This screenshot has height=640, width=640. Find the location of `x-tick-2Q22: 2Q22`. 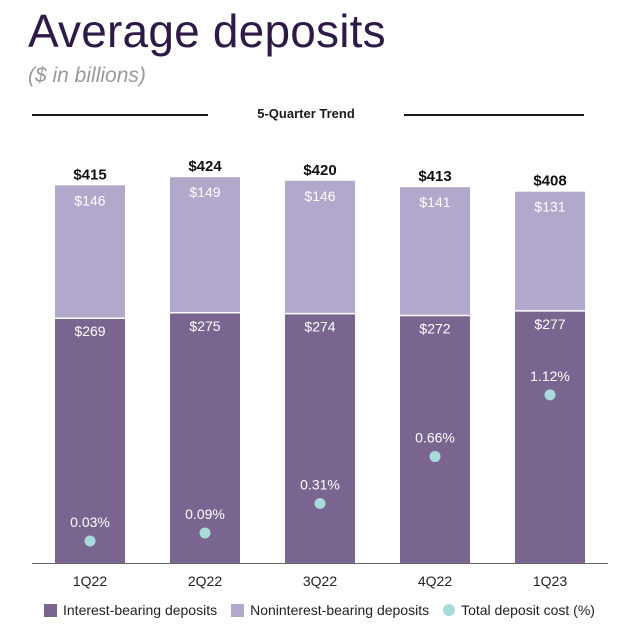

x-tick-2Q22: 2Q22 is located at coordinates (205, 581).